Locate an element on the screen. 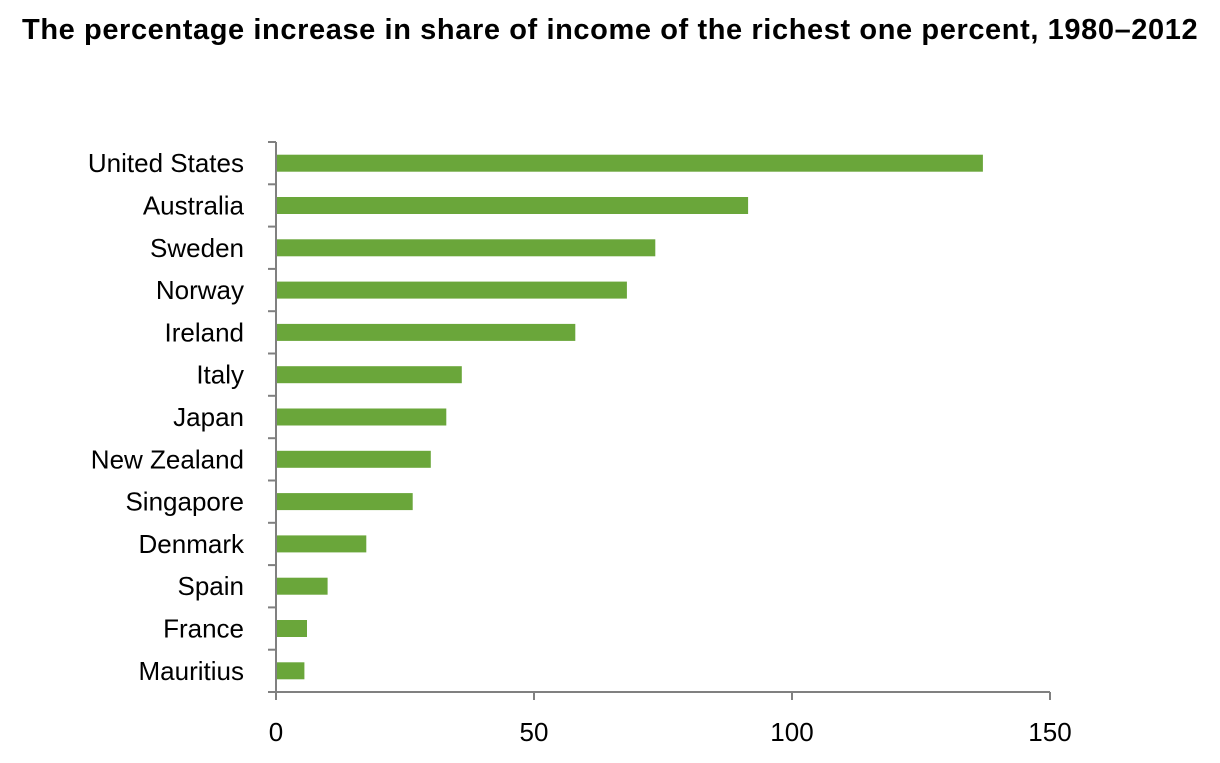 The height and width of the screenshot is (763, 1220). category-label-spain: Spain is located at coordinates (211, 586).